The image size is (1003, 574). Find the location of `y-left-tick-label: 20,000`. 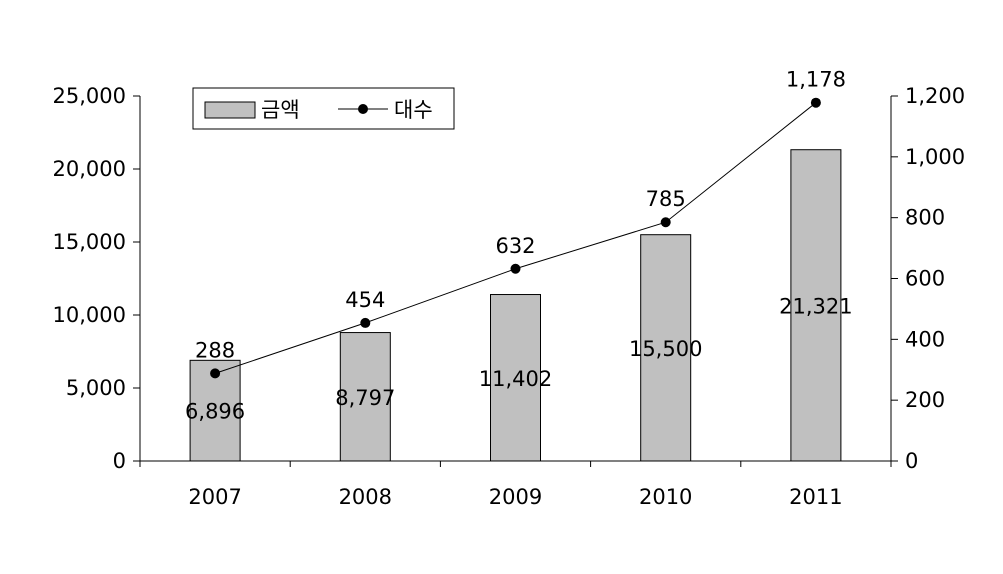

y-left-tick-label: 20,000 is located at coordinates (89, 169).